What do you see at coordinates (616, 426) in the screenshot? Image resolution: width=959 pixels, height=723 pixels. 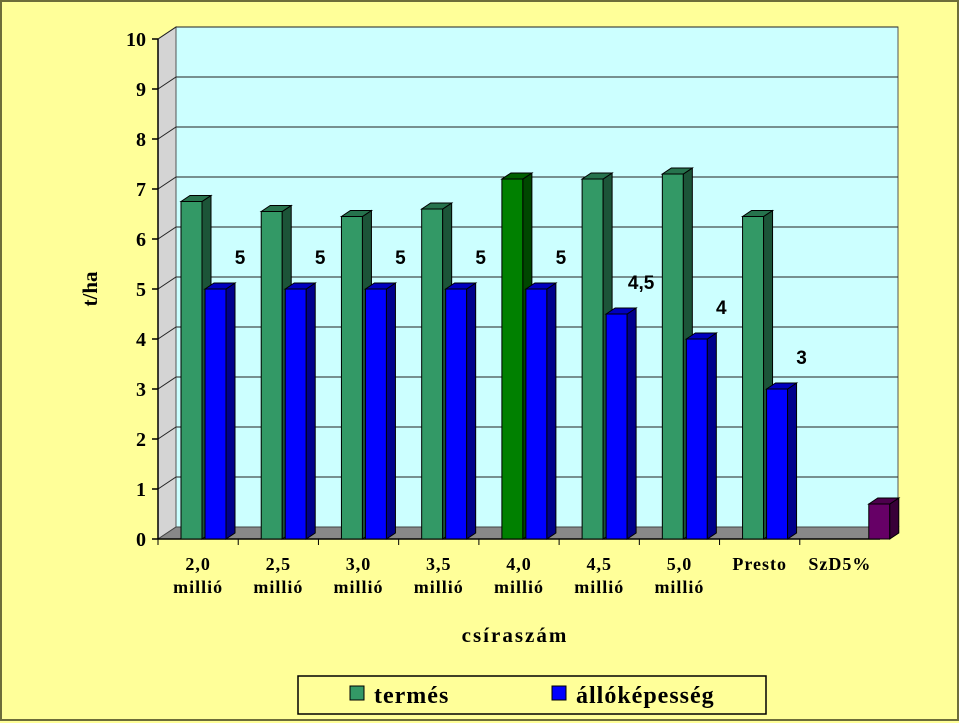 I see `bar-s1-c5-front` at bounding box center [616, 426].